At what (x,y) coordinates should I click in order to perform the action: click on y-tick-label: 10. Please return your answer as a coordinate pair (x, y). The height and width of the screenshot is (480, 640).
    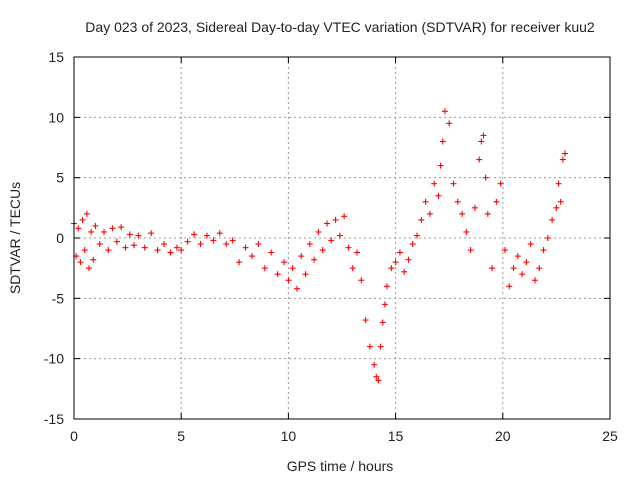
    Looking at the image, I should click on (56, 117).